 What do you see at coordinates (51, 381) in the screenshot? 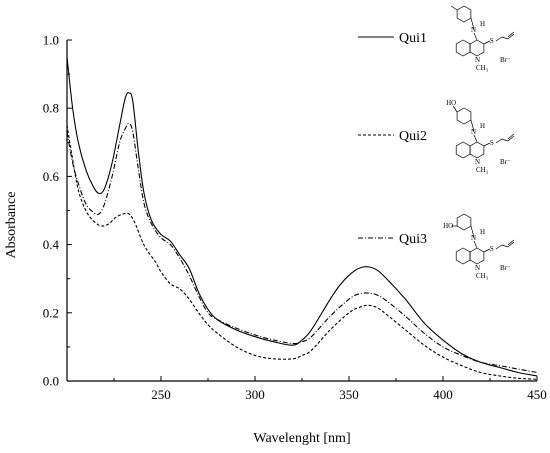
I see `y-tick-label: 0.0` at bounding box center [51, 381].